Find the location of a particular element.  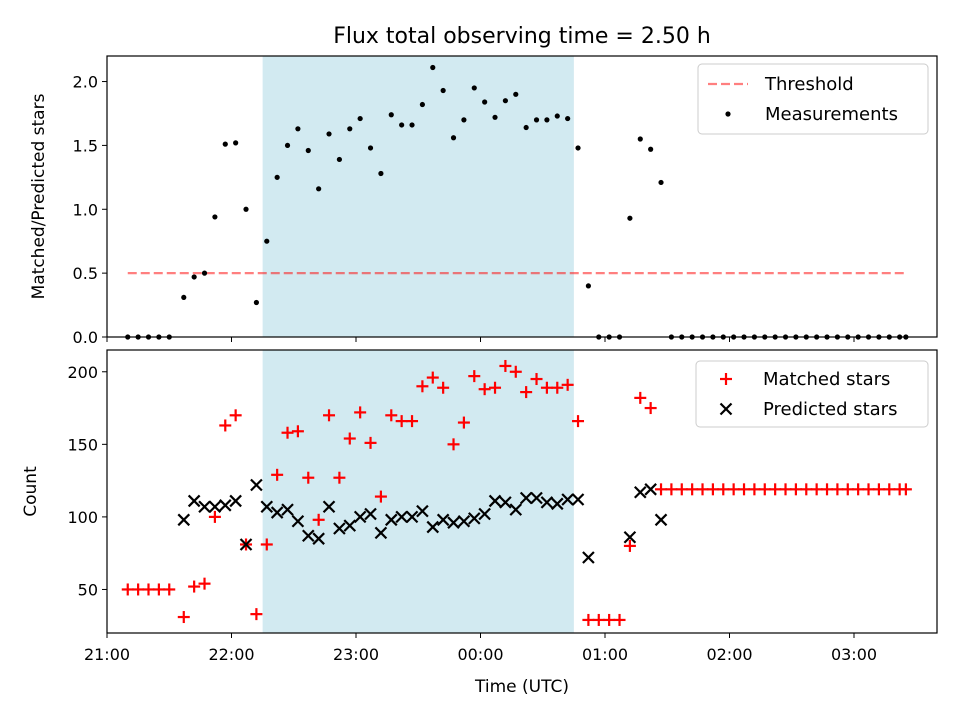

ratio-y-tick-label: 0.5 is located at coordinates (85, 273).